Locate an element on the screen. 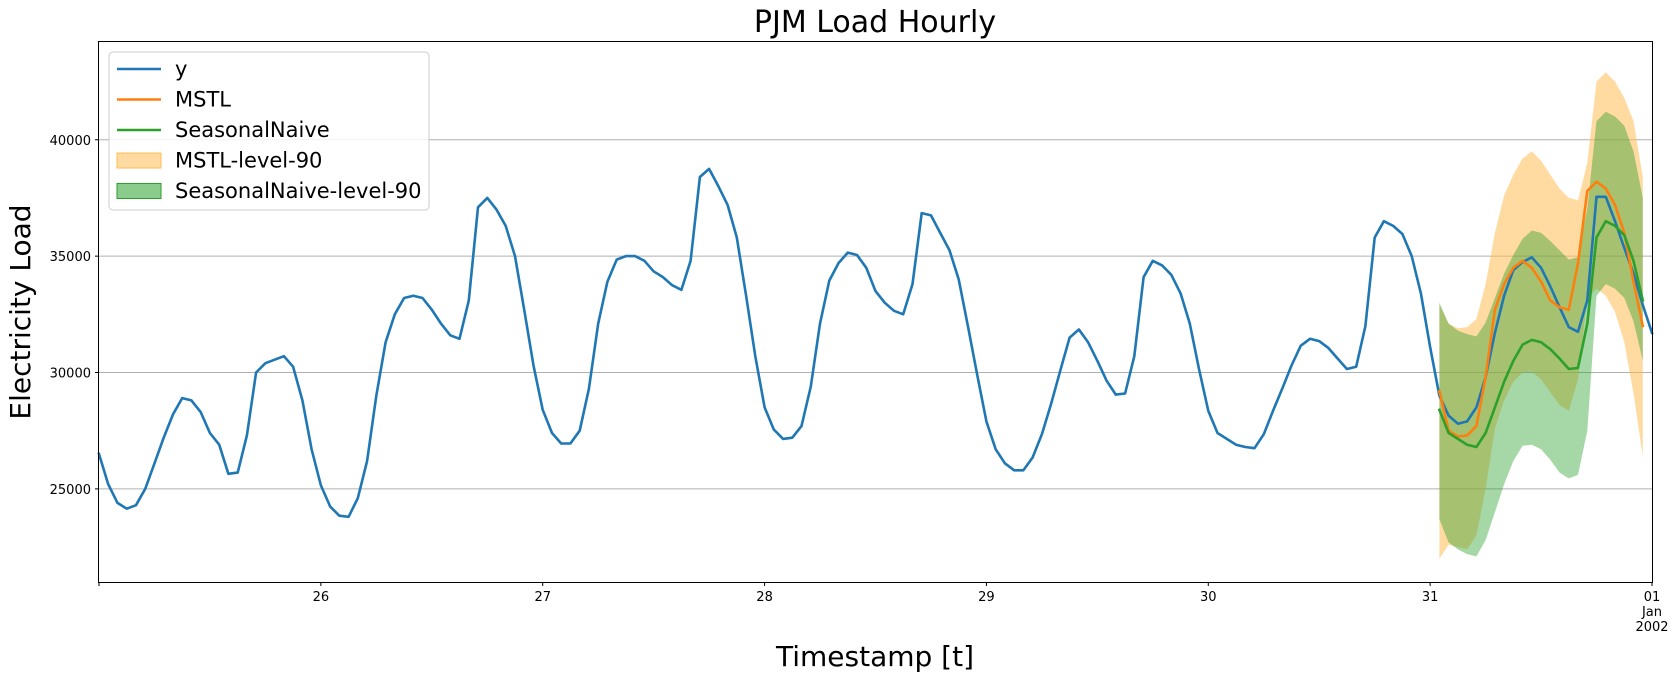 This screenshot has height=680, width=1675. legend-box is located at coordinates (269, 131).